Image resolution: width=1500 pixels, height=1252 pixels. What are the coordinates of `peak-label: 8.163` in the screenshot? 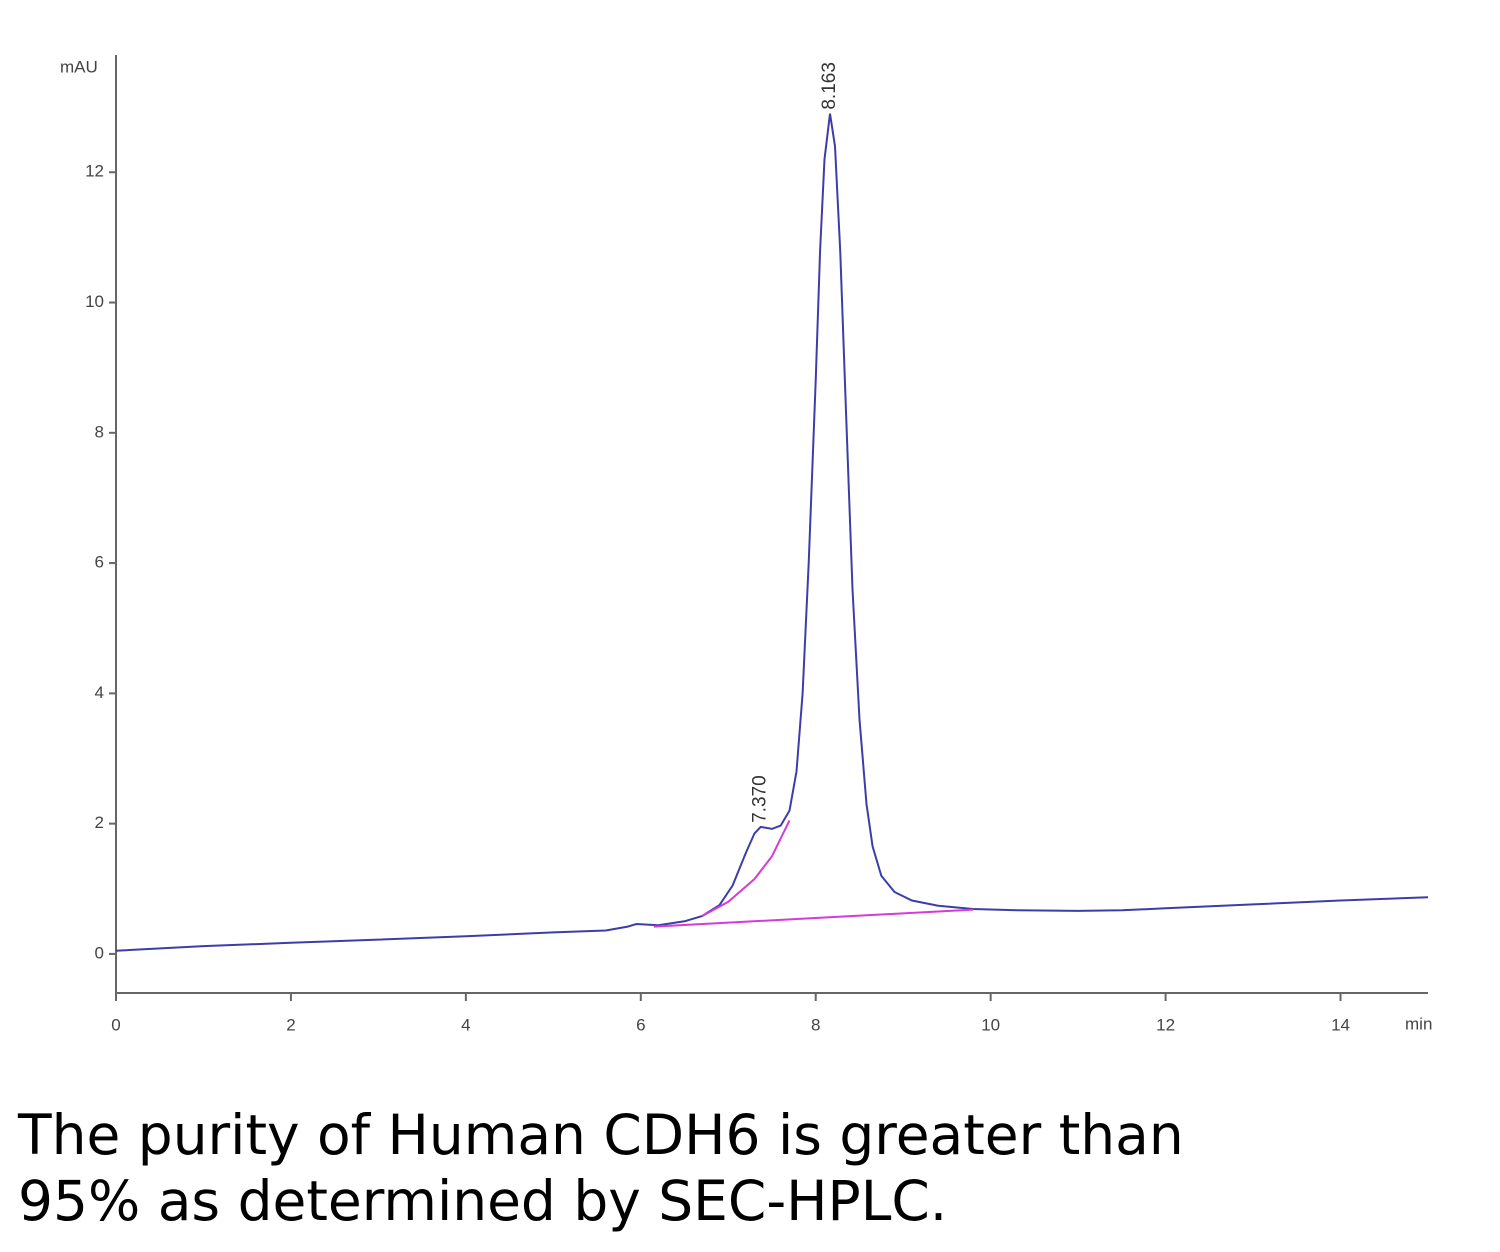 It's located at (829, 86).